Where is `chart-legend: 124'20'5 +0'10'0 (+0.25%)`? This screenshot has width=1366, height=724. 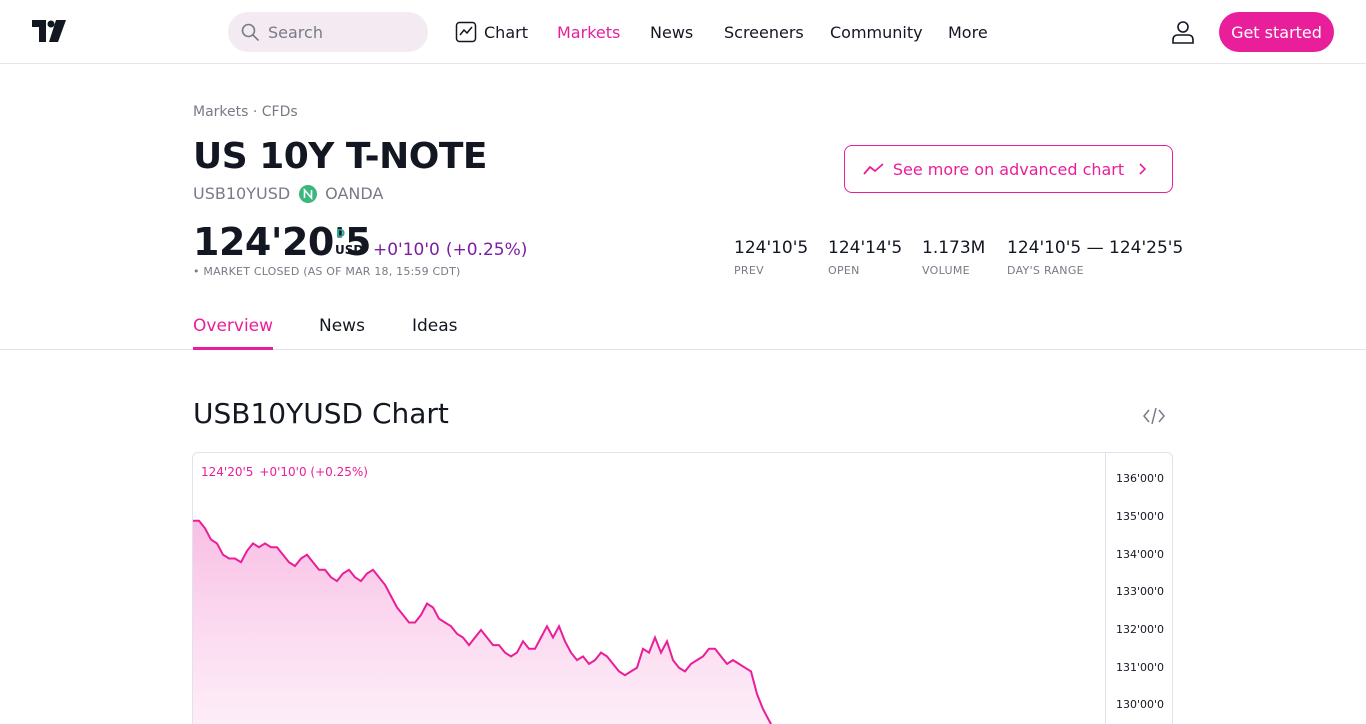 chart-legend: 124'20'5 +0'10'0 (+0.25%) is located at coordinates (284, 472).